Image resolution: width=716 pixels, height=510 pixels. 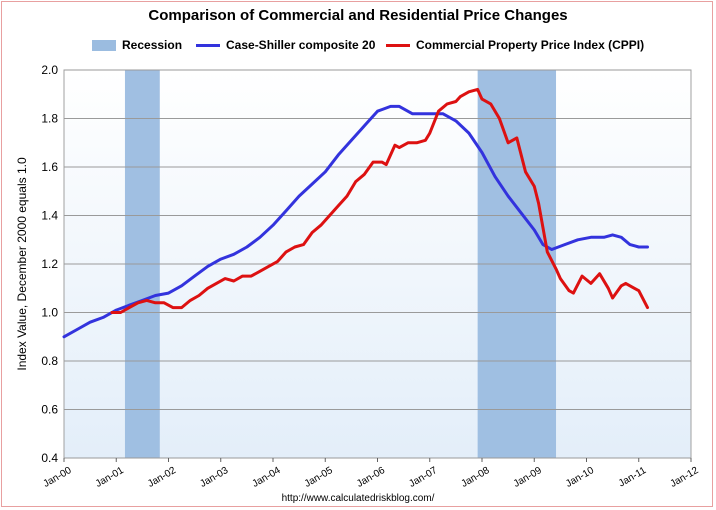 What do you see at coordinates (49, 167) in the screenshot?
I see `y-tick-label: 1.6` at bounding box center [49, 167].